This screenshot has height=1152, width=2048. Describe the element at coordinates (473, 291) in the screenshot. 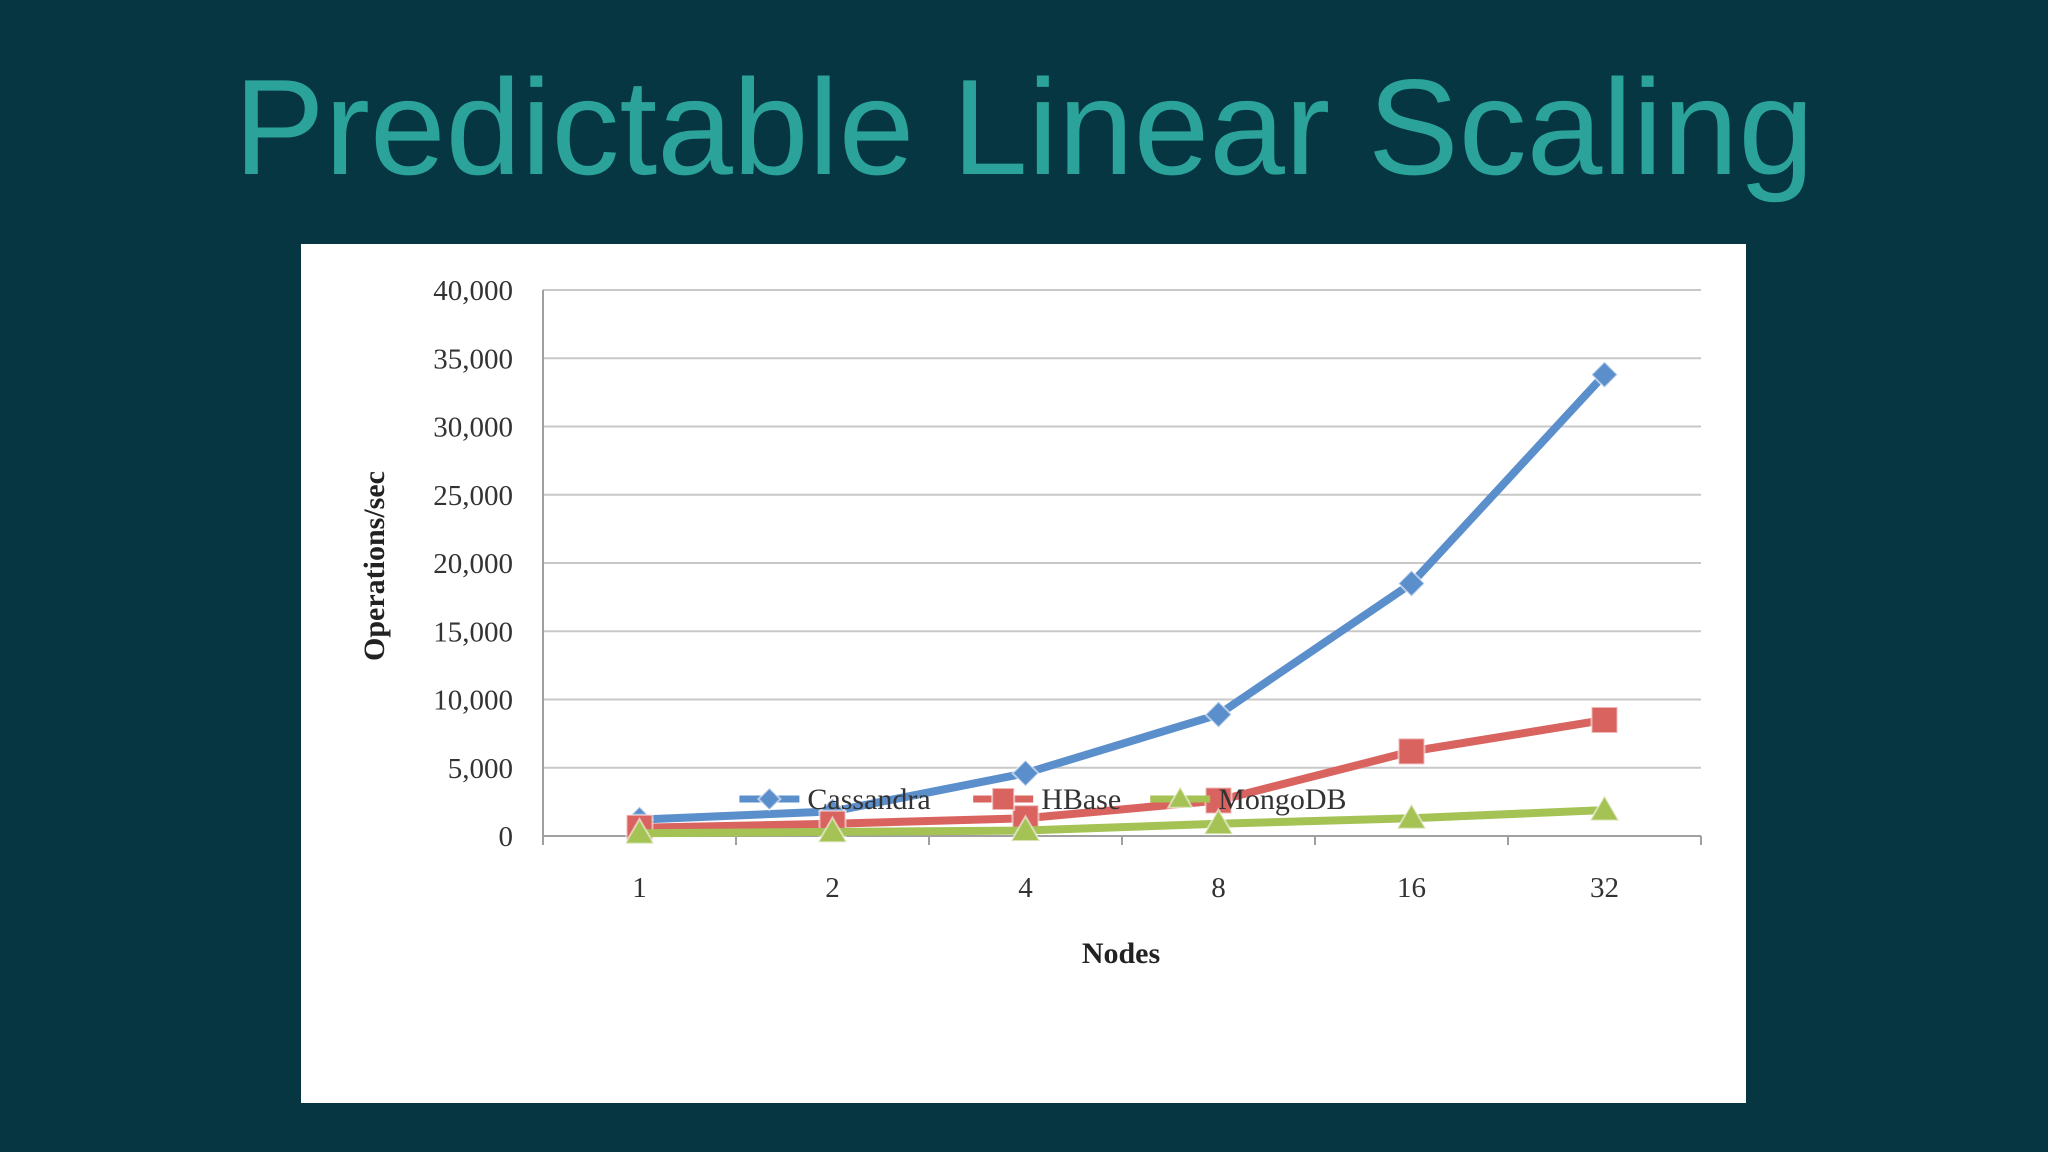

I see `y-tick-label: 40,000` at that location.